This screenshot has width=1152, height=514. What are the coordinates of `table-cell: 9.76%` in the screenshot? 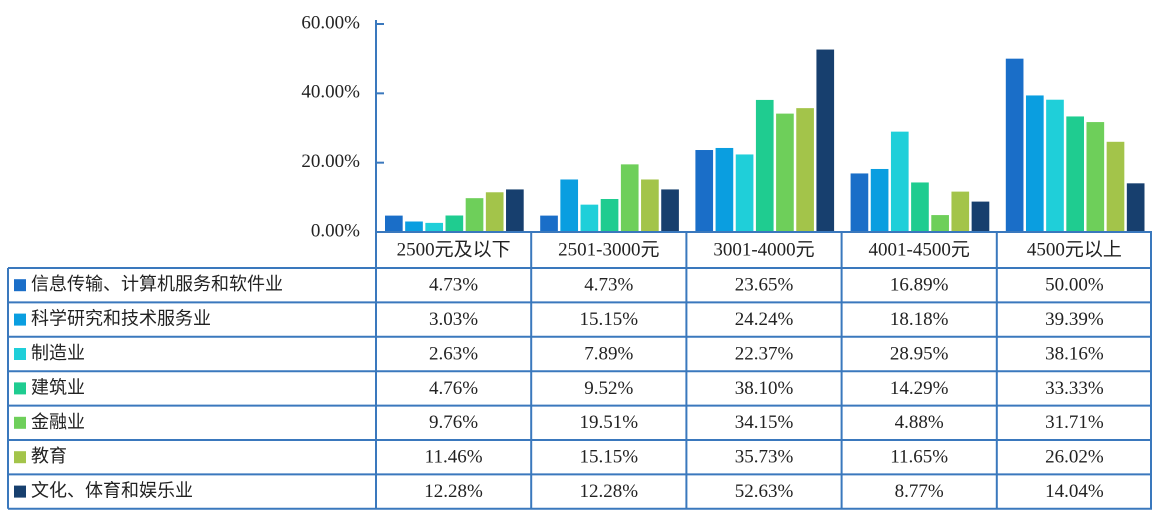 It's located at (453, 422).